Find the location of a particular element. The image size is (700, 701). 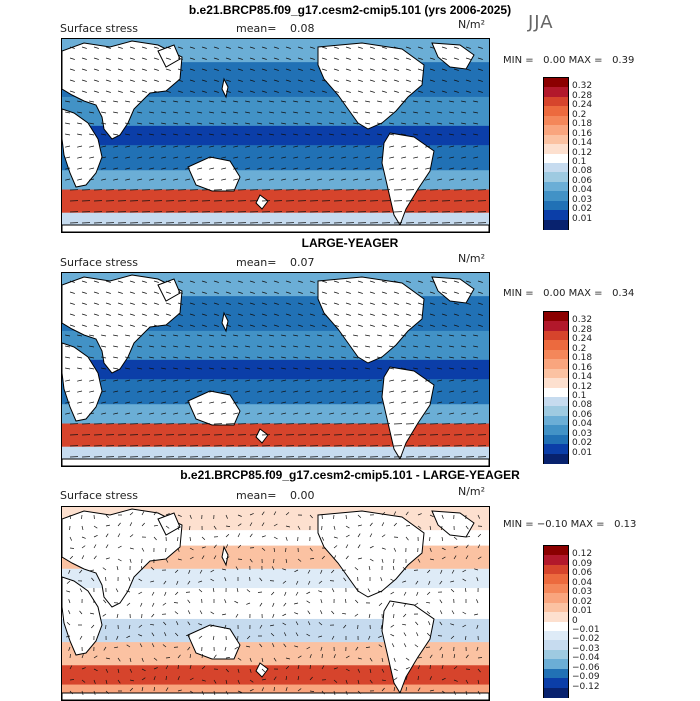

panel-1-range: MIN = 0.00 MAX = 0.39 is located at coordinates (568, 60).